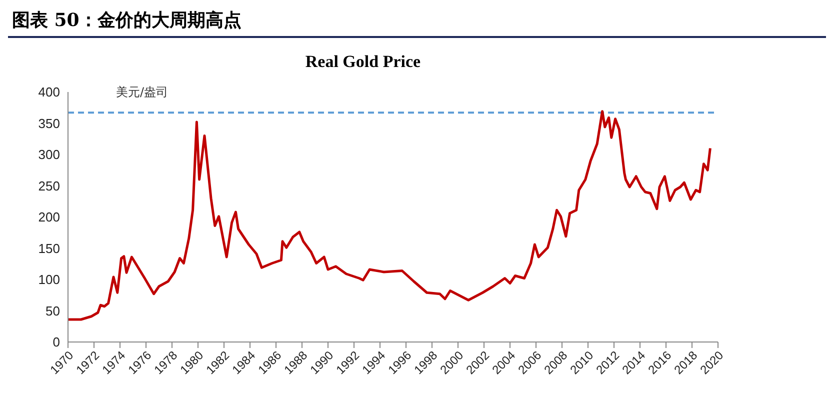  Describe the element at coordinates (49, 123) in the screenshot. I see `y-tick-label: 350` at that location.